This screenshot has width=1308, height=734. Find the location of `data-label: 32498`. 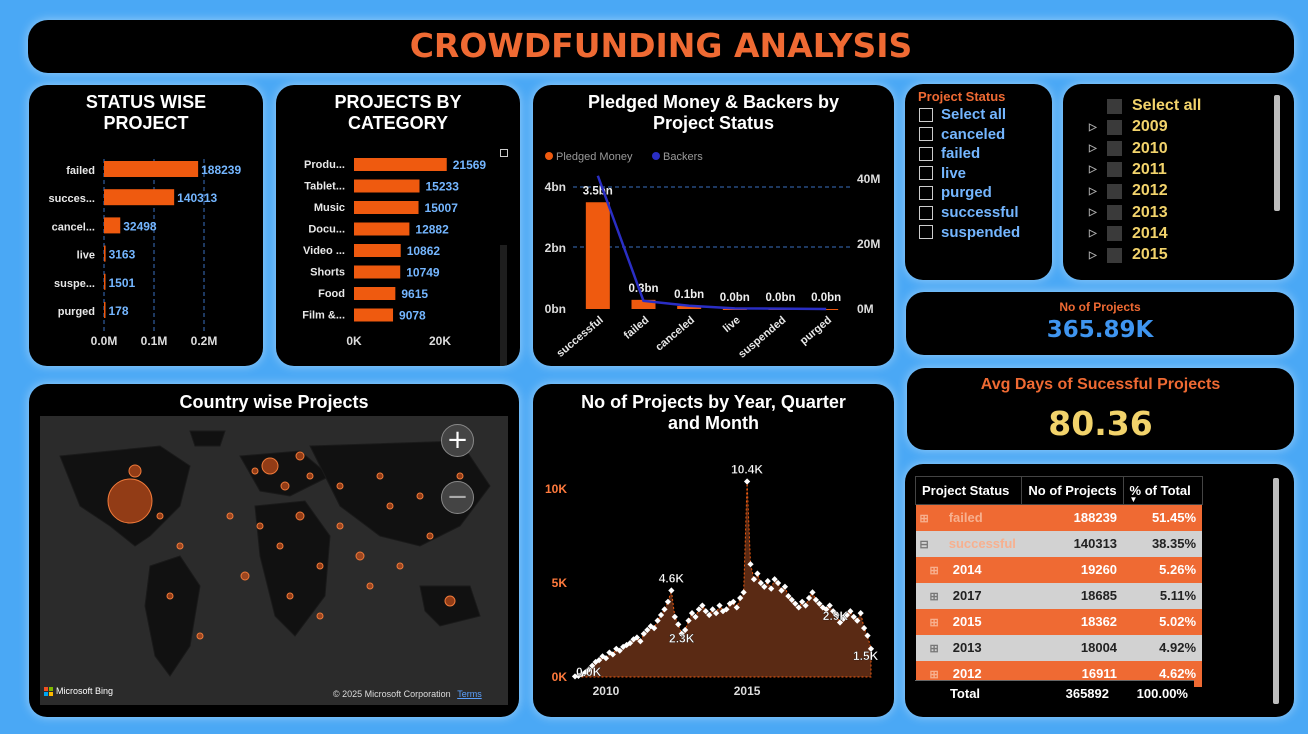

data-label: 32498 is located at coordinates (140, 226).